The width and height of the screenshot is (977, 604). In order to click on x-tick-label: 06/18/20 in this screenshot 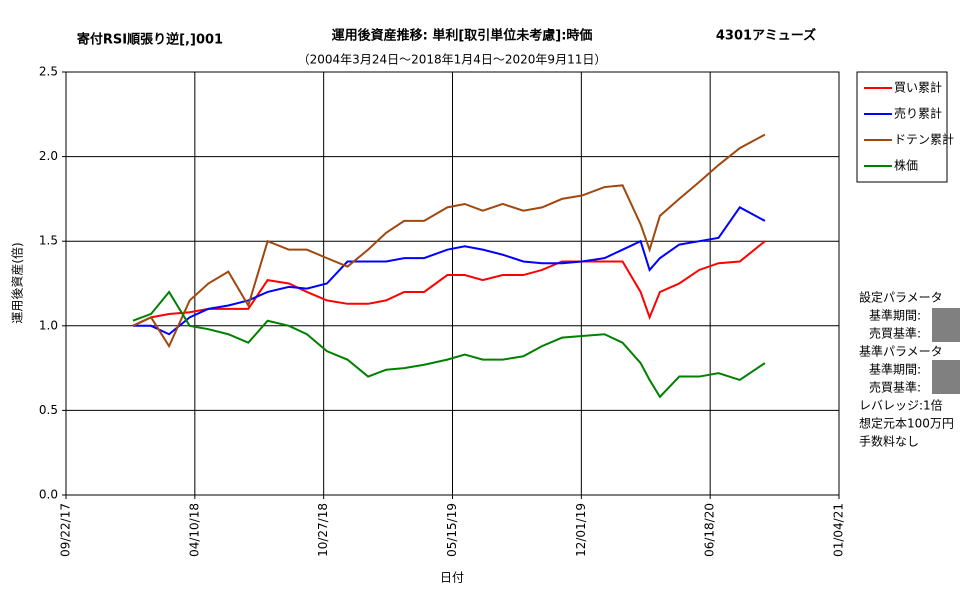, I will do `click(710, 530)`.